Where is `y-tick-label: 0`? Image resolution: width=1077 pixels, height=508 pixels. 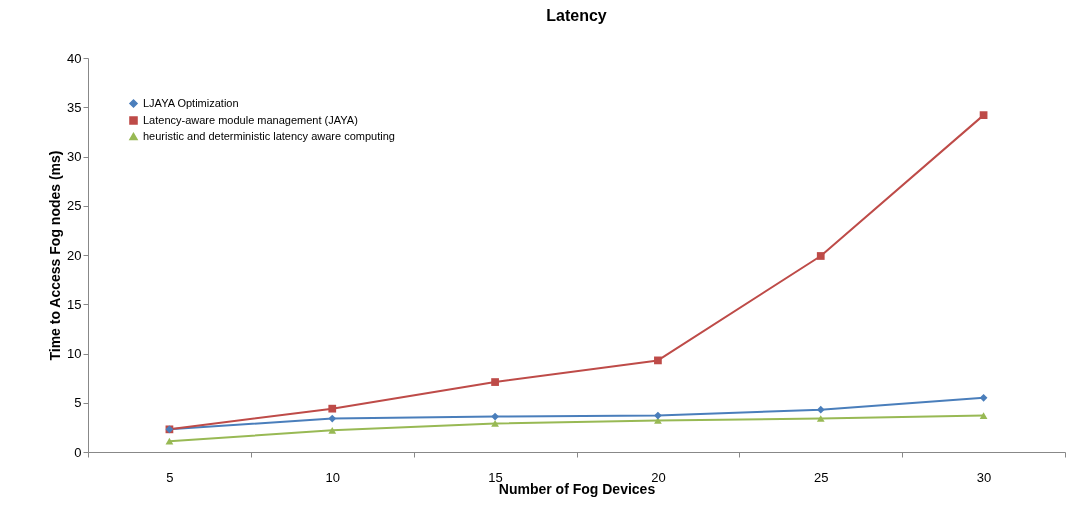
y-tick-label: 0 is located at coordinates (78, 452).